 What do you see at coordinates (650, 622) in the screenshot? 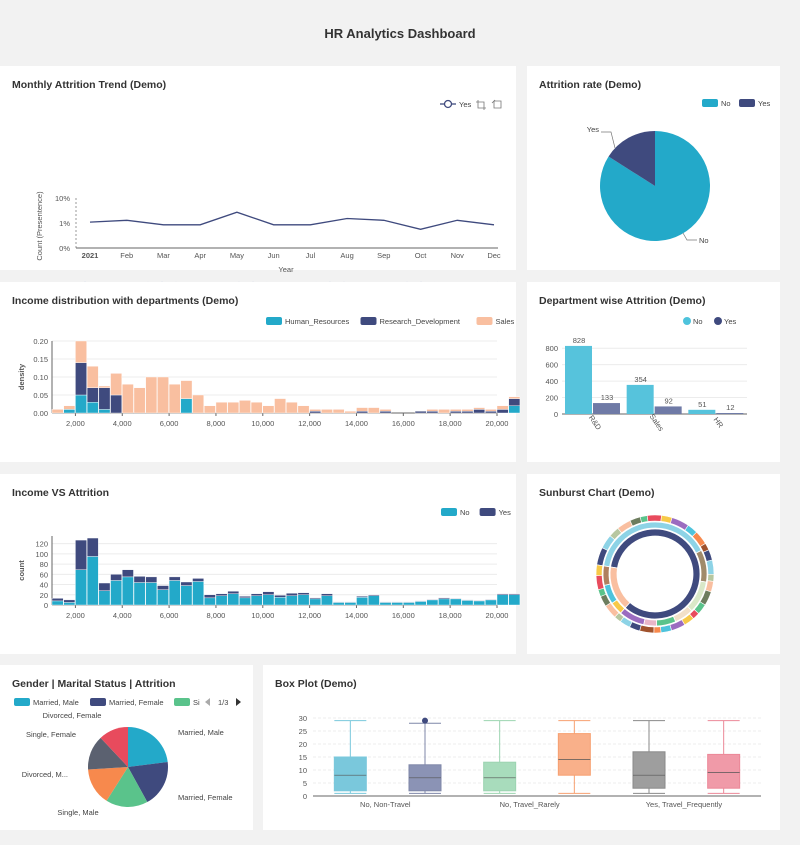
I see `sunburst-middle-segment` at bounding box center [650, 622].